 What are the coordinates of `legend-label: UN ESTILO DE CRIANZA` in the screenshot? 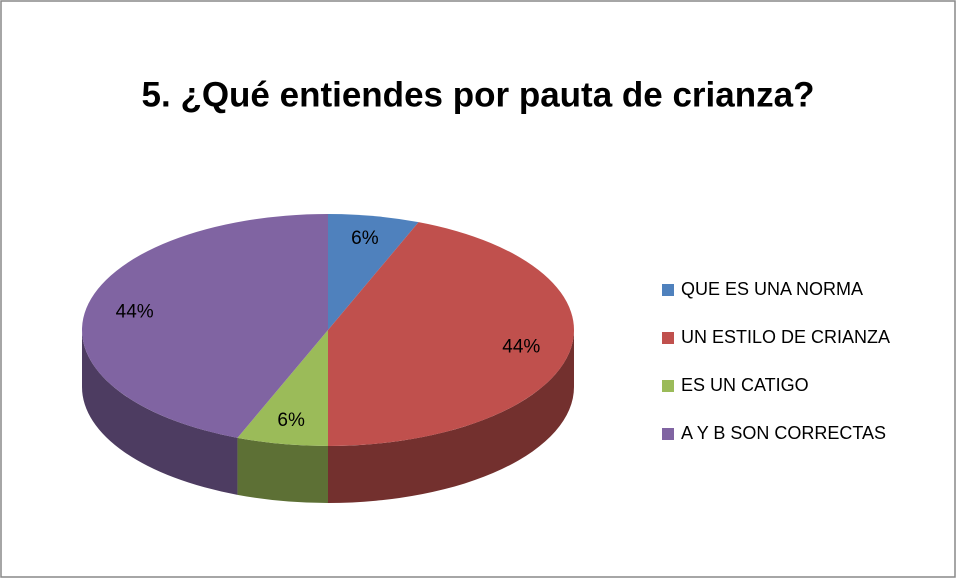 It's located at (785, 337).